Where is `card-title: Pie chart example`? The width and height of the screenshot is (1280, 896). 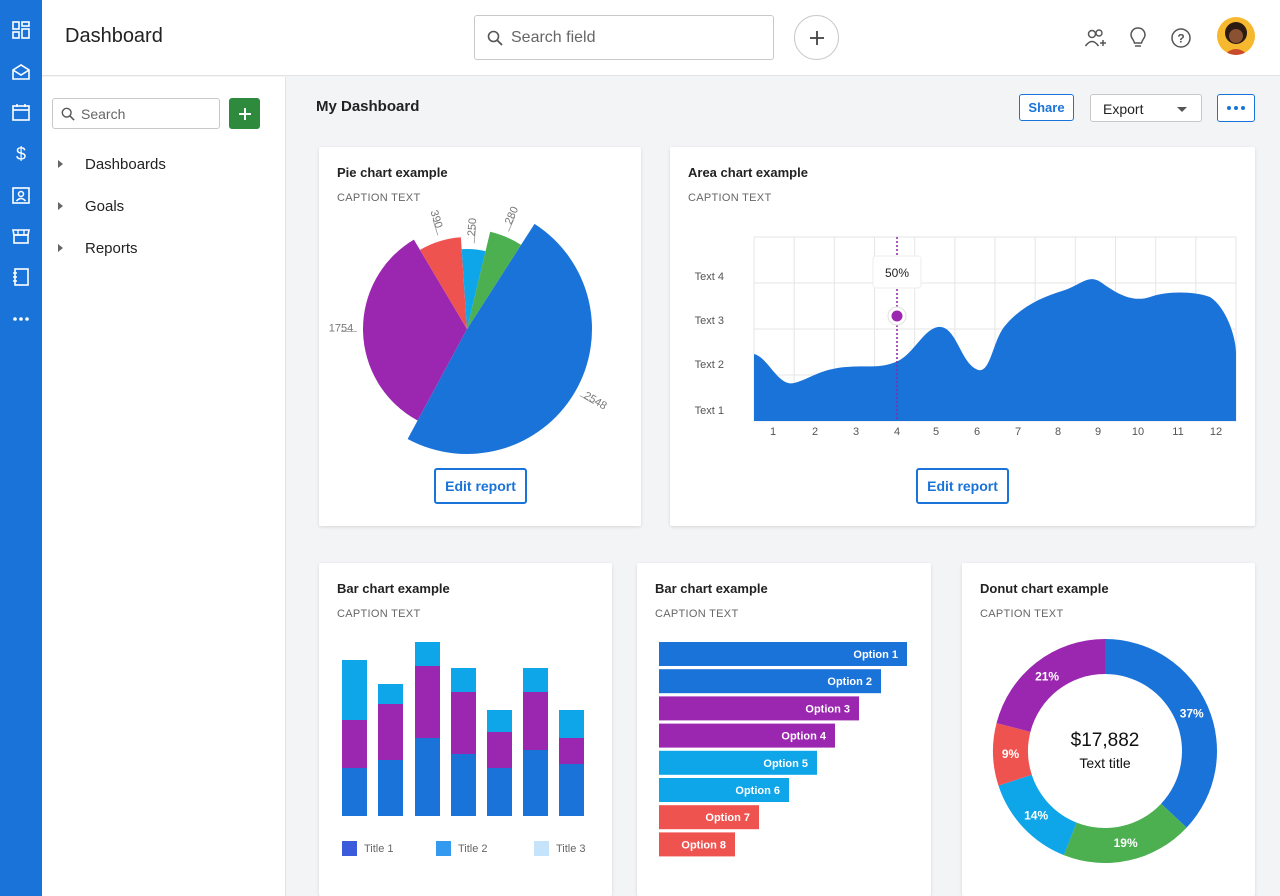 card-title: Pie chart example is located at coordinates (392, 172).